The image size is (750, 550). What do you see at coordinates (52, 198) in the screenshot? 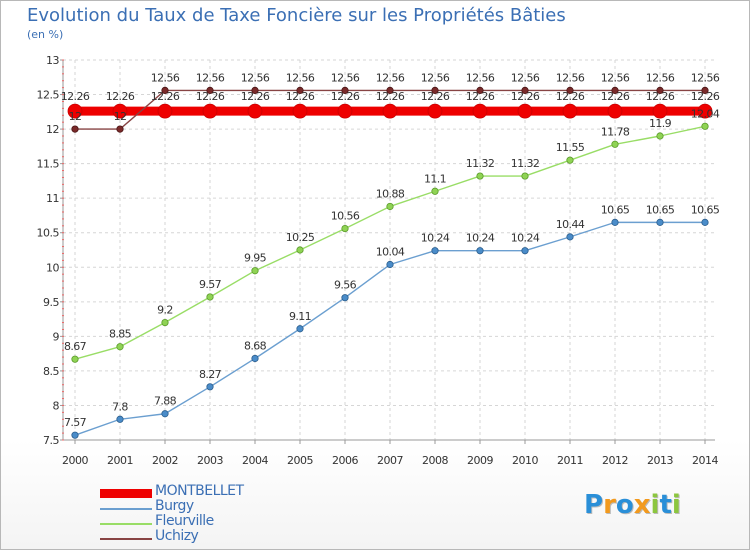
I see `y-tick-label: 11` at bounding box center [52, 198].